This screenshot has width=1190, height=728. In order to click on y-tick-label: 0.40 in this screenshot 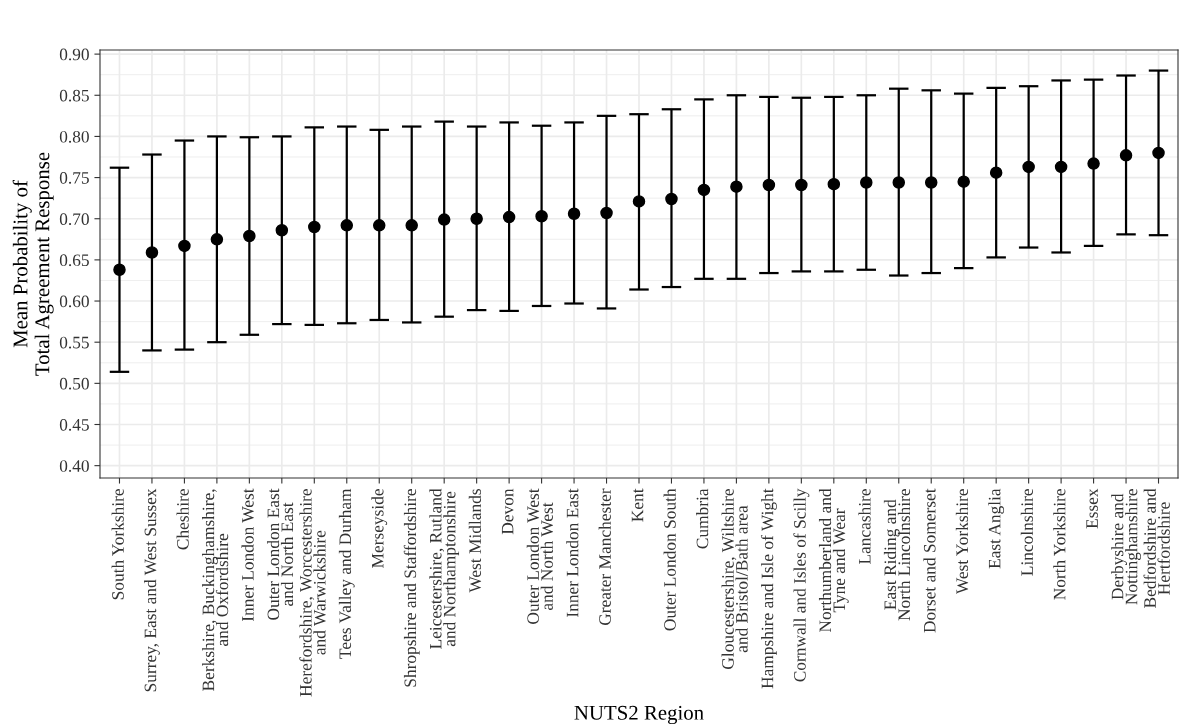, I will do `click(74, 466)`.